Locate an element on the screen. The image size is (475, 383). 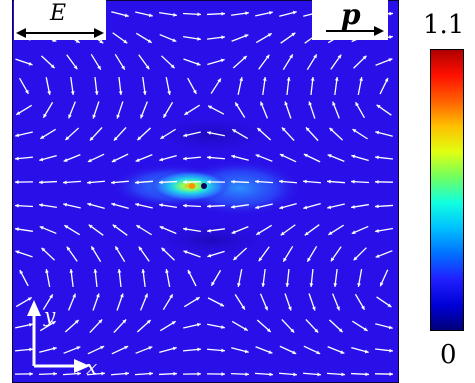
double-arrow-icon is located at coordinates (60, 33).